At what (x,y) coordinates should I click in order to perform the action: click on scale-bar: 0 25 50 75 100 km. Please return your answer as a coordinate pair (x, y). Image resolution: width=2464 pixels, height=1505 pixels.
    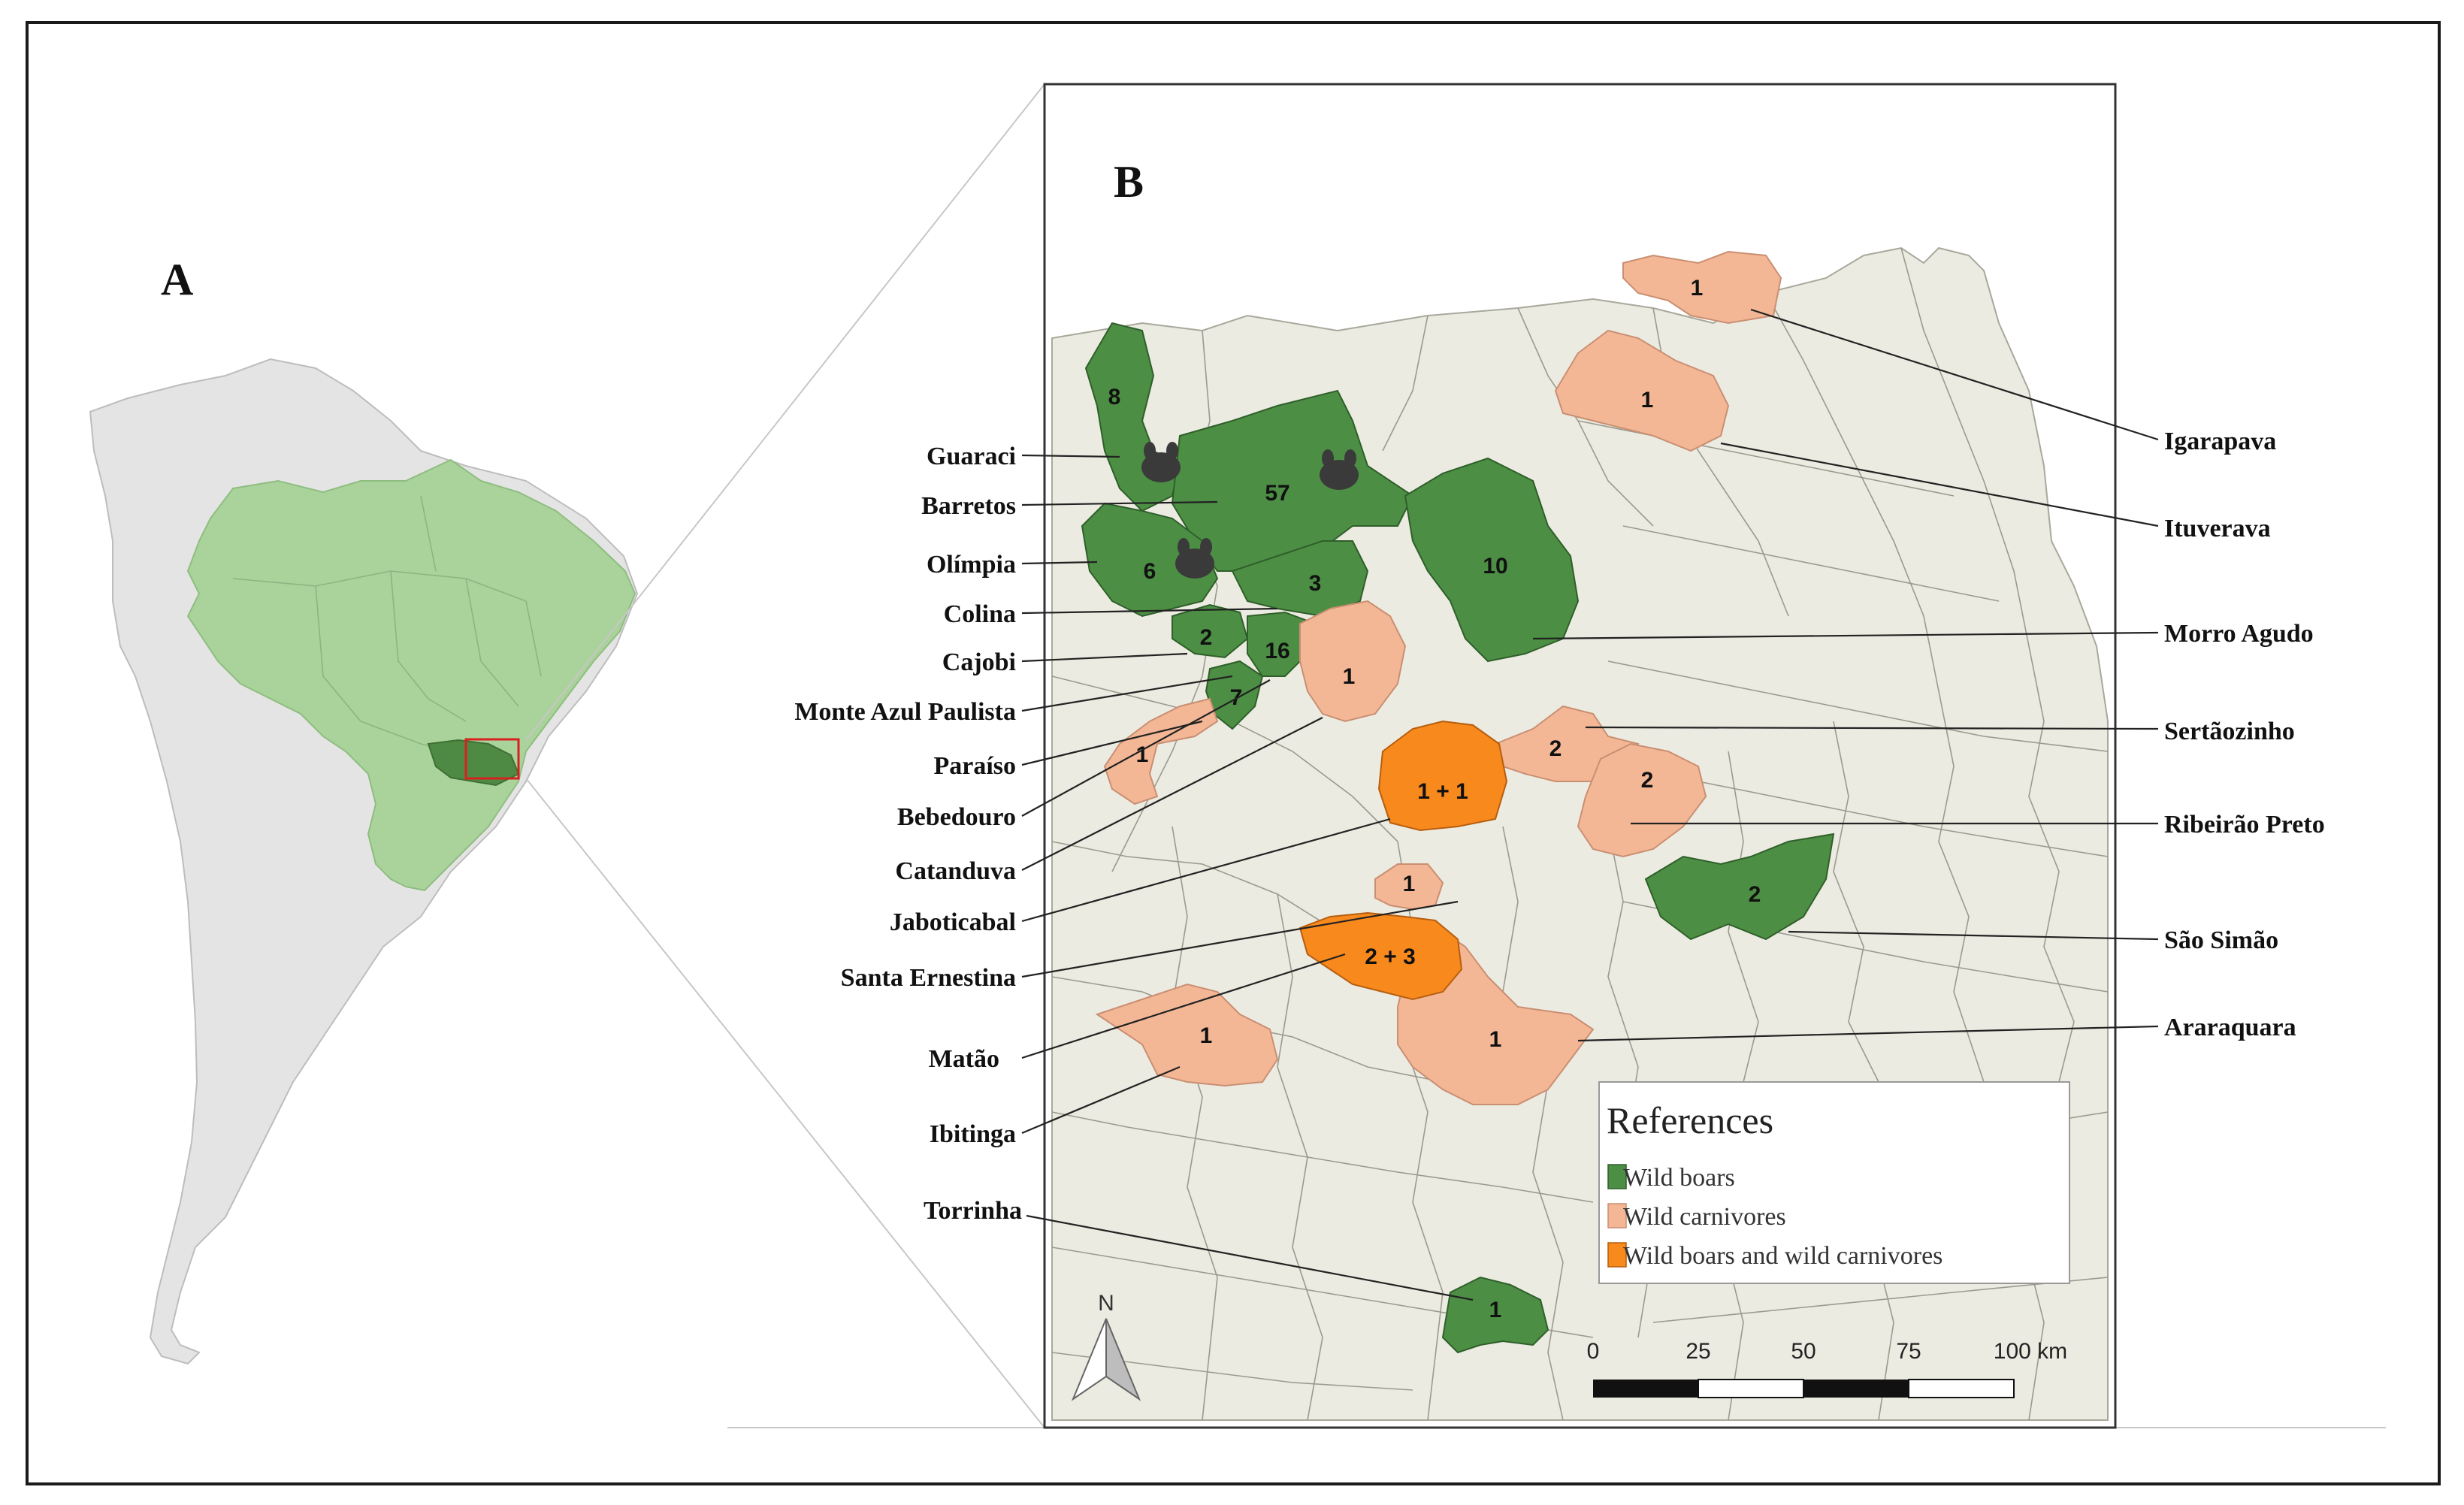
    Looking at the image, I should click on (1827, 1368).